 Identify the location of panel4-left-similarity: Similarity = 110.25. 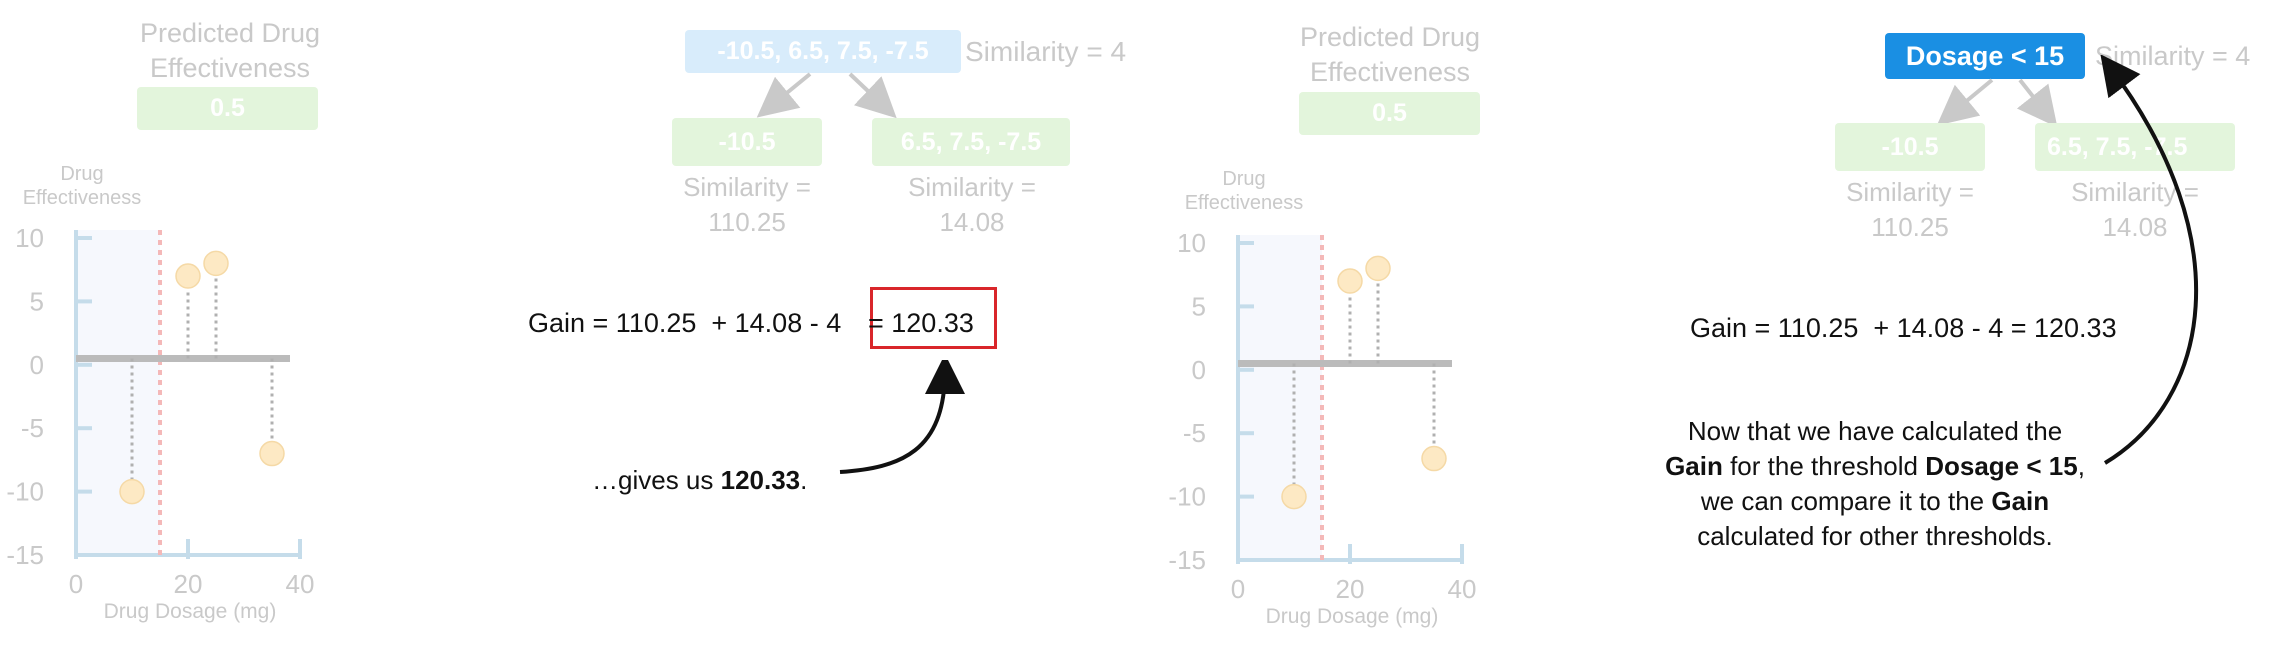
(1910, 210).